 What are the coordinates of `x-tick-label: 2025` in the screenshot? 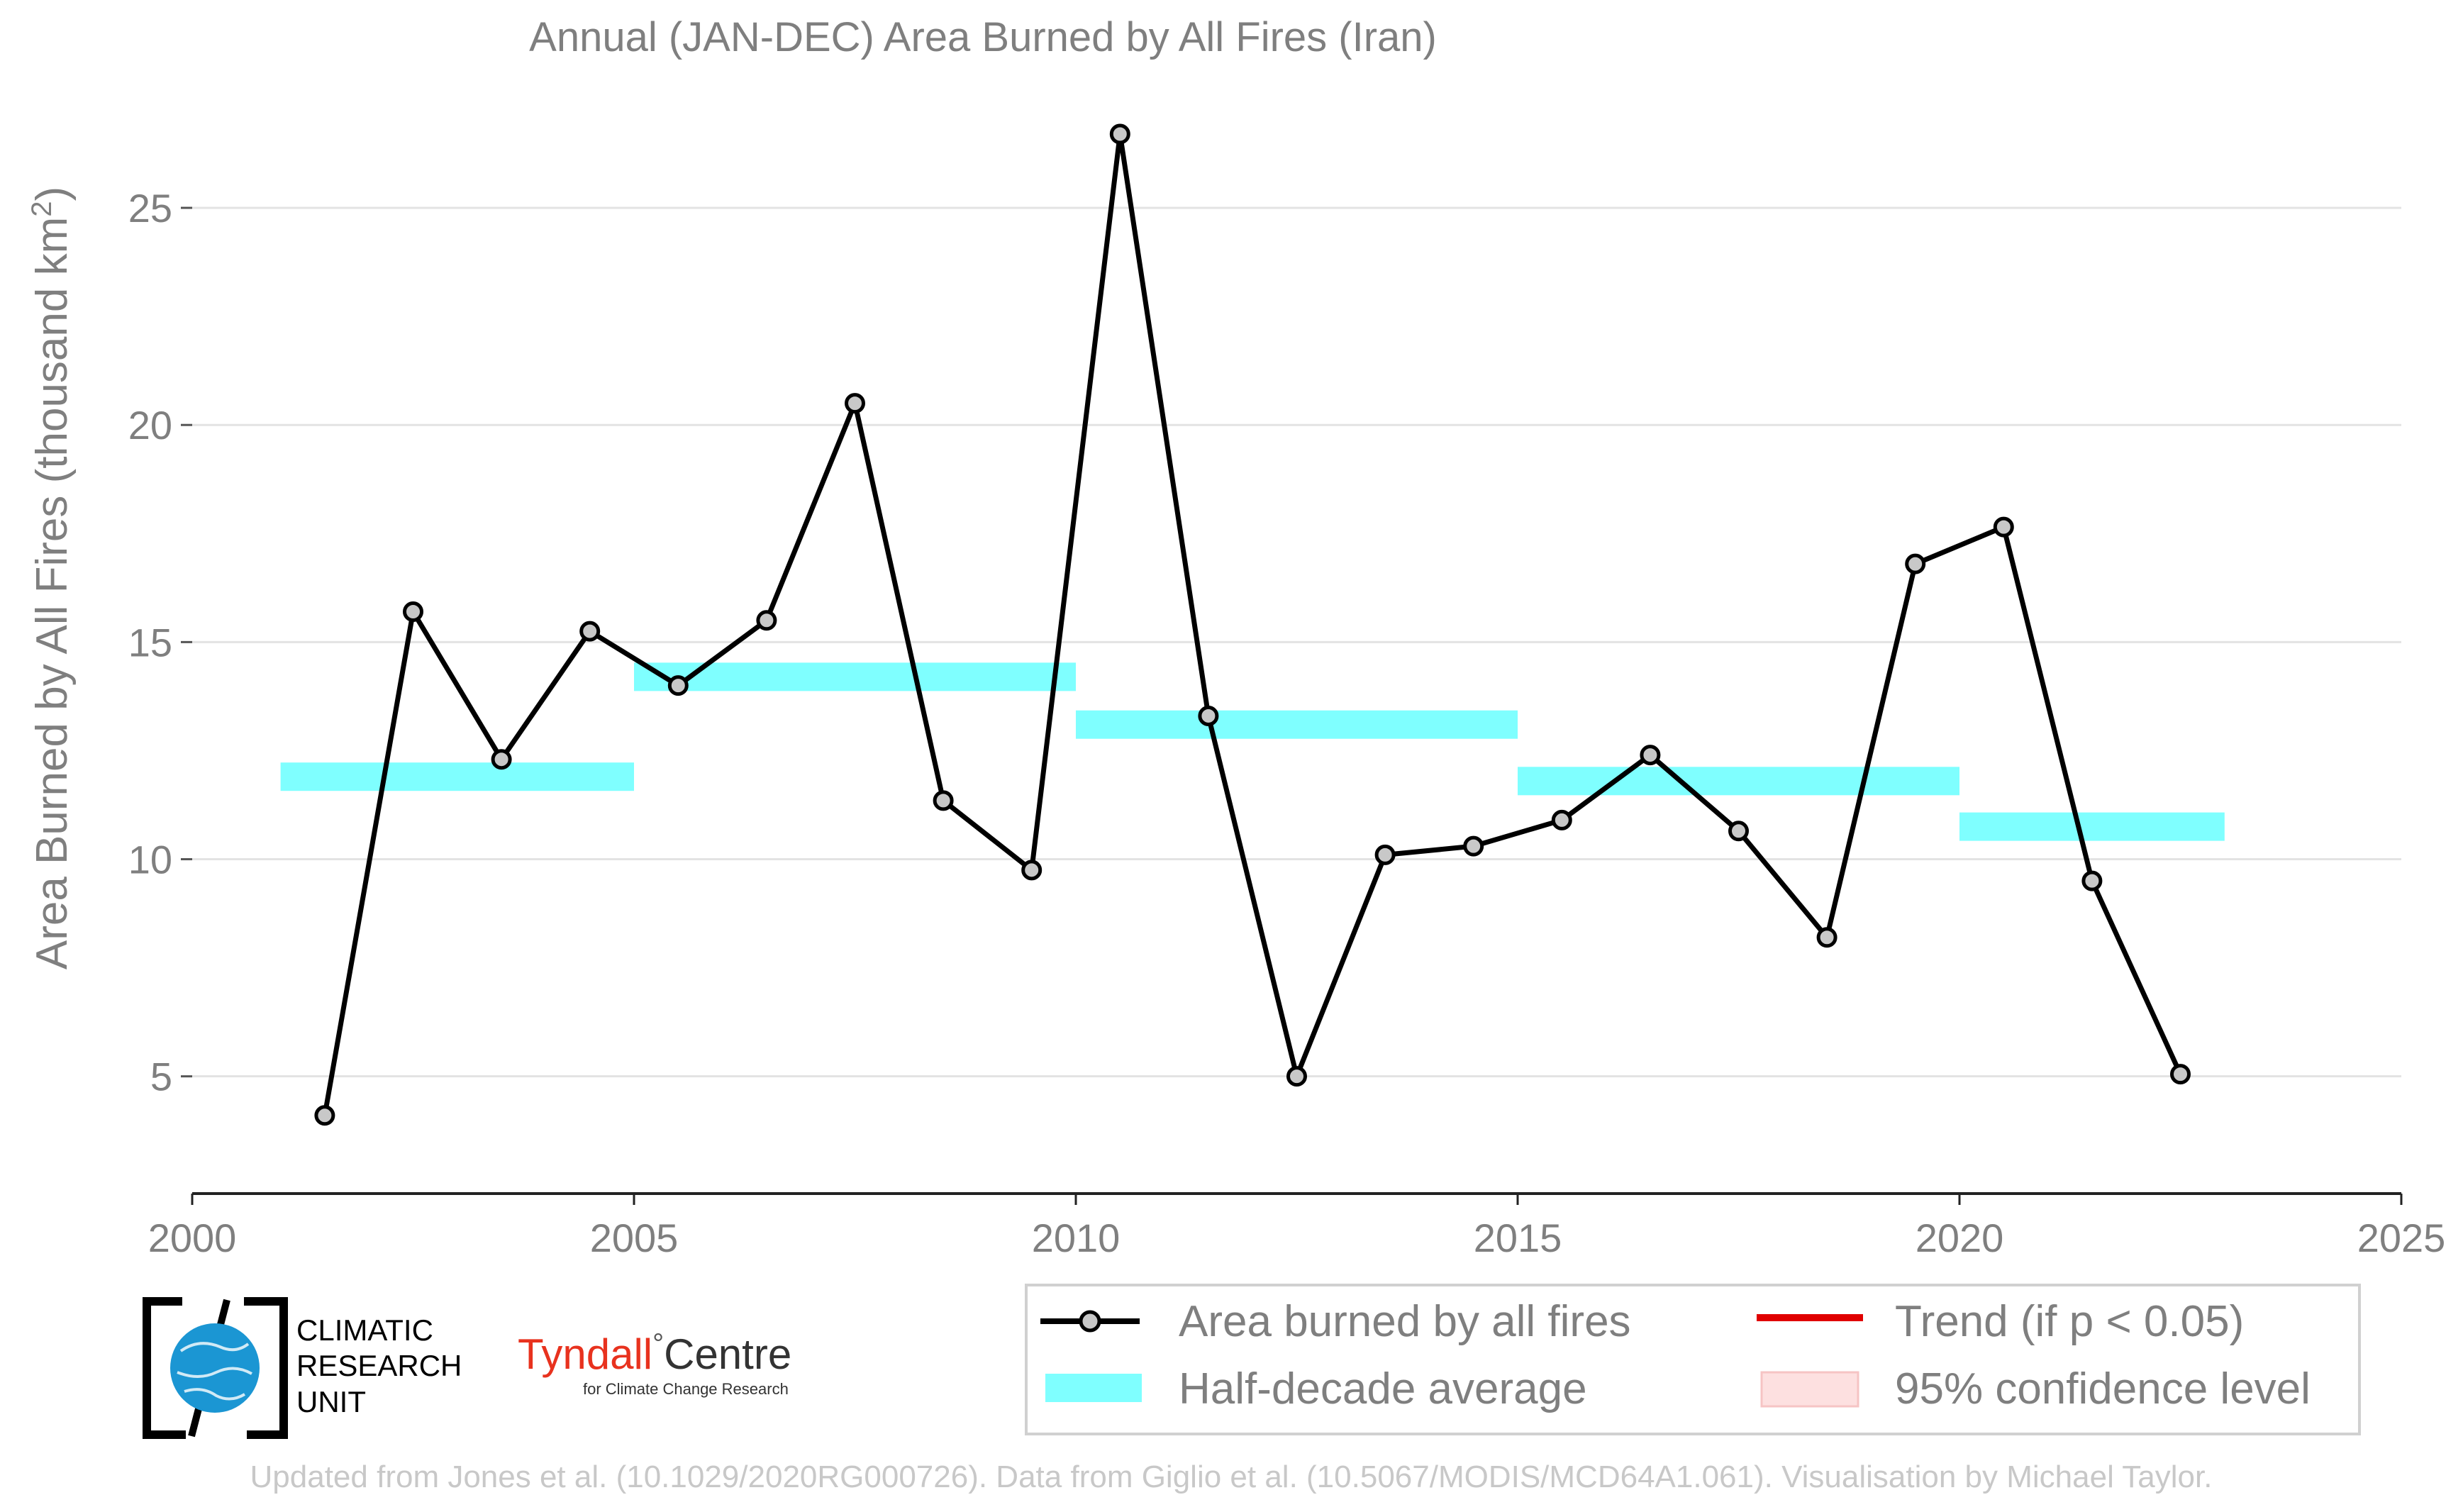 It's located at (2402, 1238).